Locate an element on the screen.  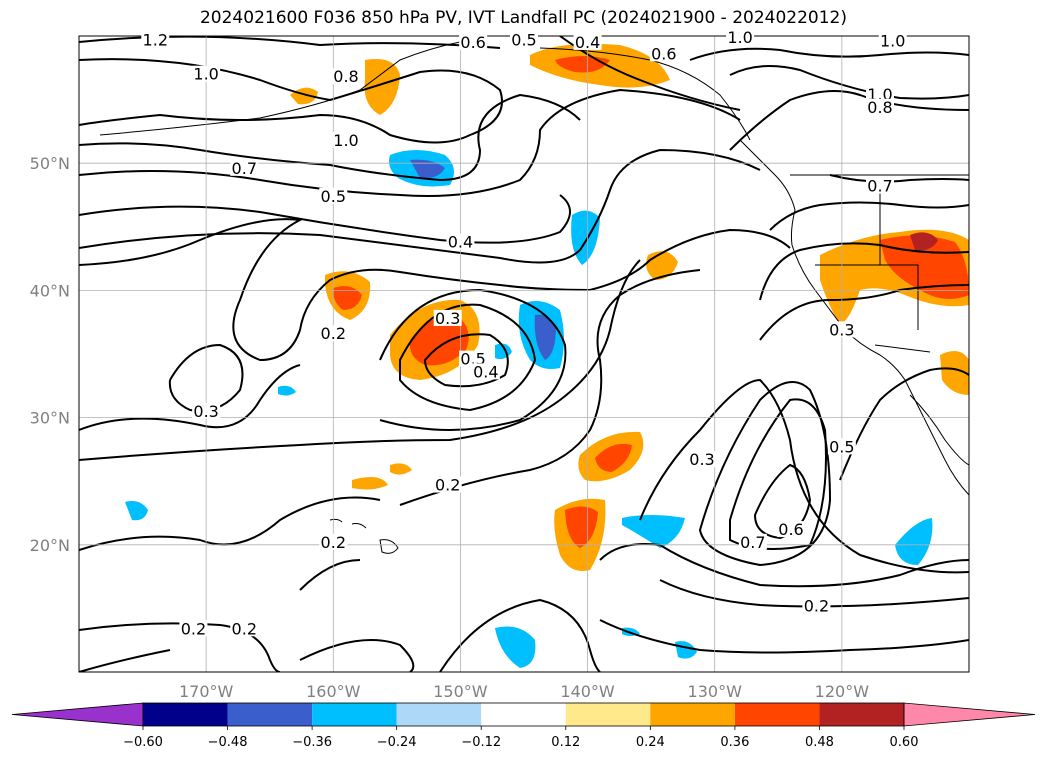
coast-alaska-south is located at coordinates (645, 94).